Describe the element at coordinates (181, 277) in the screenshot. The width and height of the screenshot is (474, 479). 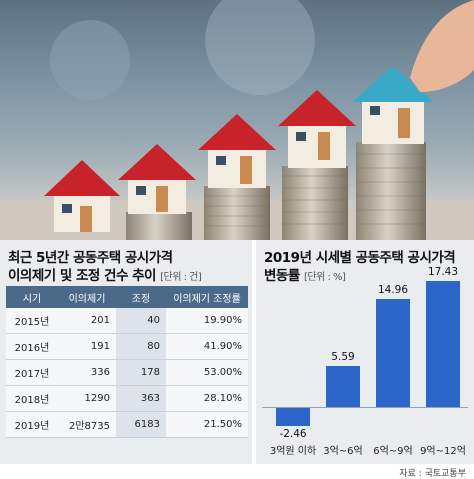
I see `table-unit: [단위 : 건]` at that location.